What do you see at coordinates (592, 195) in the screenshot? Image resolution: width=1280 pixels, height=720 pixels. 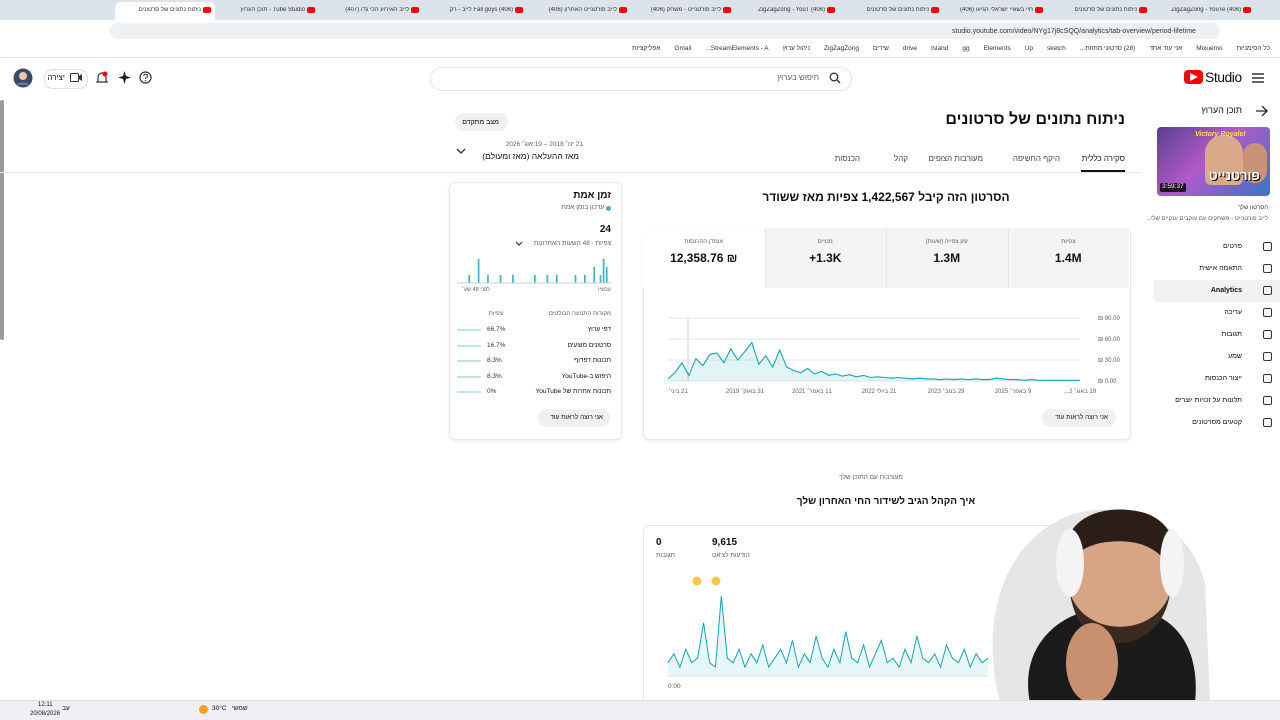 I see `realtime-title: זמן אמת` at bounding box center [592, 195].